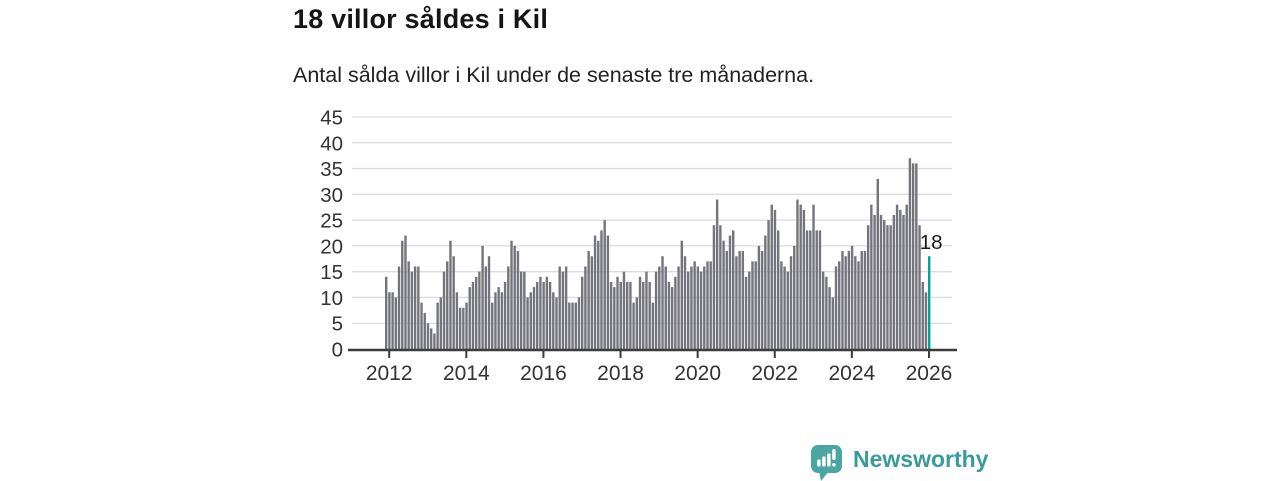  Describe the element at coordinates (337, 324) in the screenshot. I see `svg-text: 5` at that location.